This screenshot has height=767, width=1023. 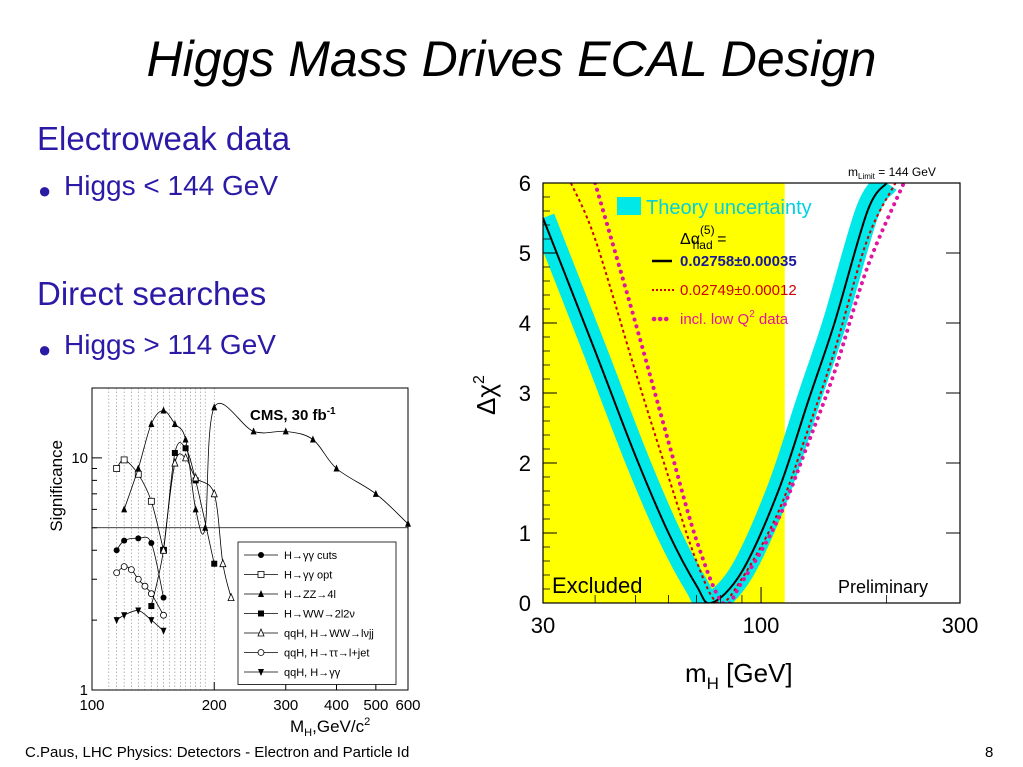 I want to click on y-axis-label: Significance, so click(x=56, y=486).